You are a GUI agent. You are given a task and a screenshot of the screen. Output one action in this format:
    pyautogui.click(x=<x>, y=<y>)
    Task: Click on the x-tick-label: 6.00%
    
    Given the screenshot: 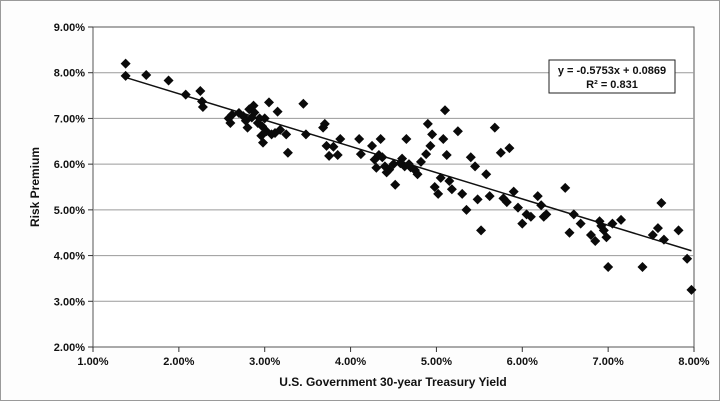 What is the action you would take?
    pyautogui.click(x=522, y=362)
    